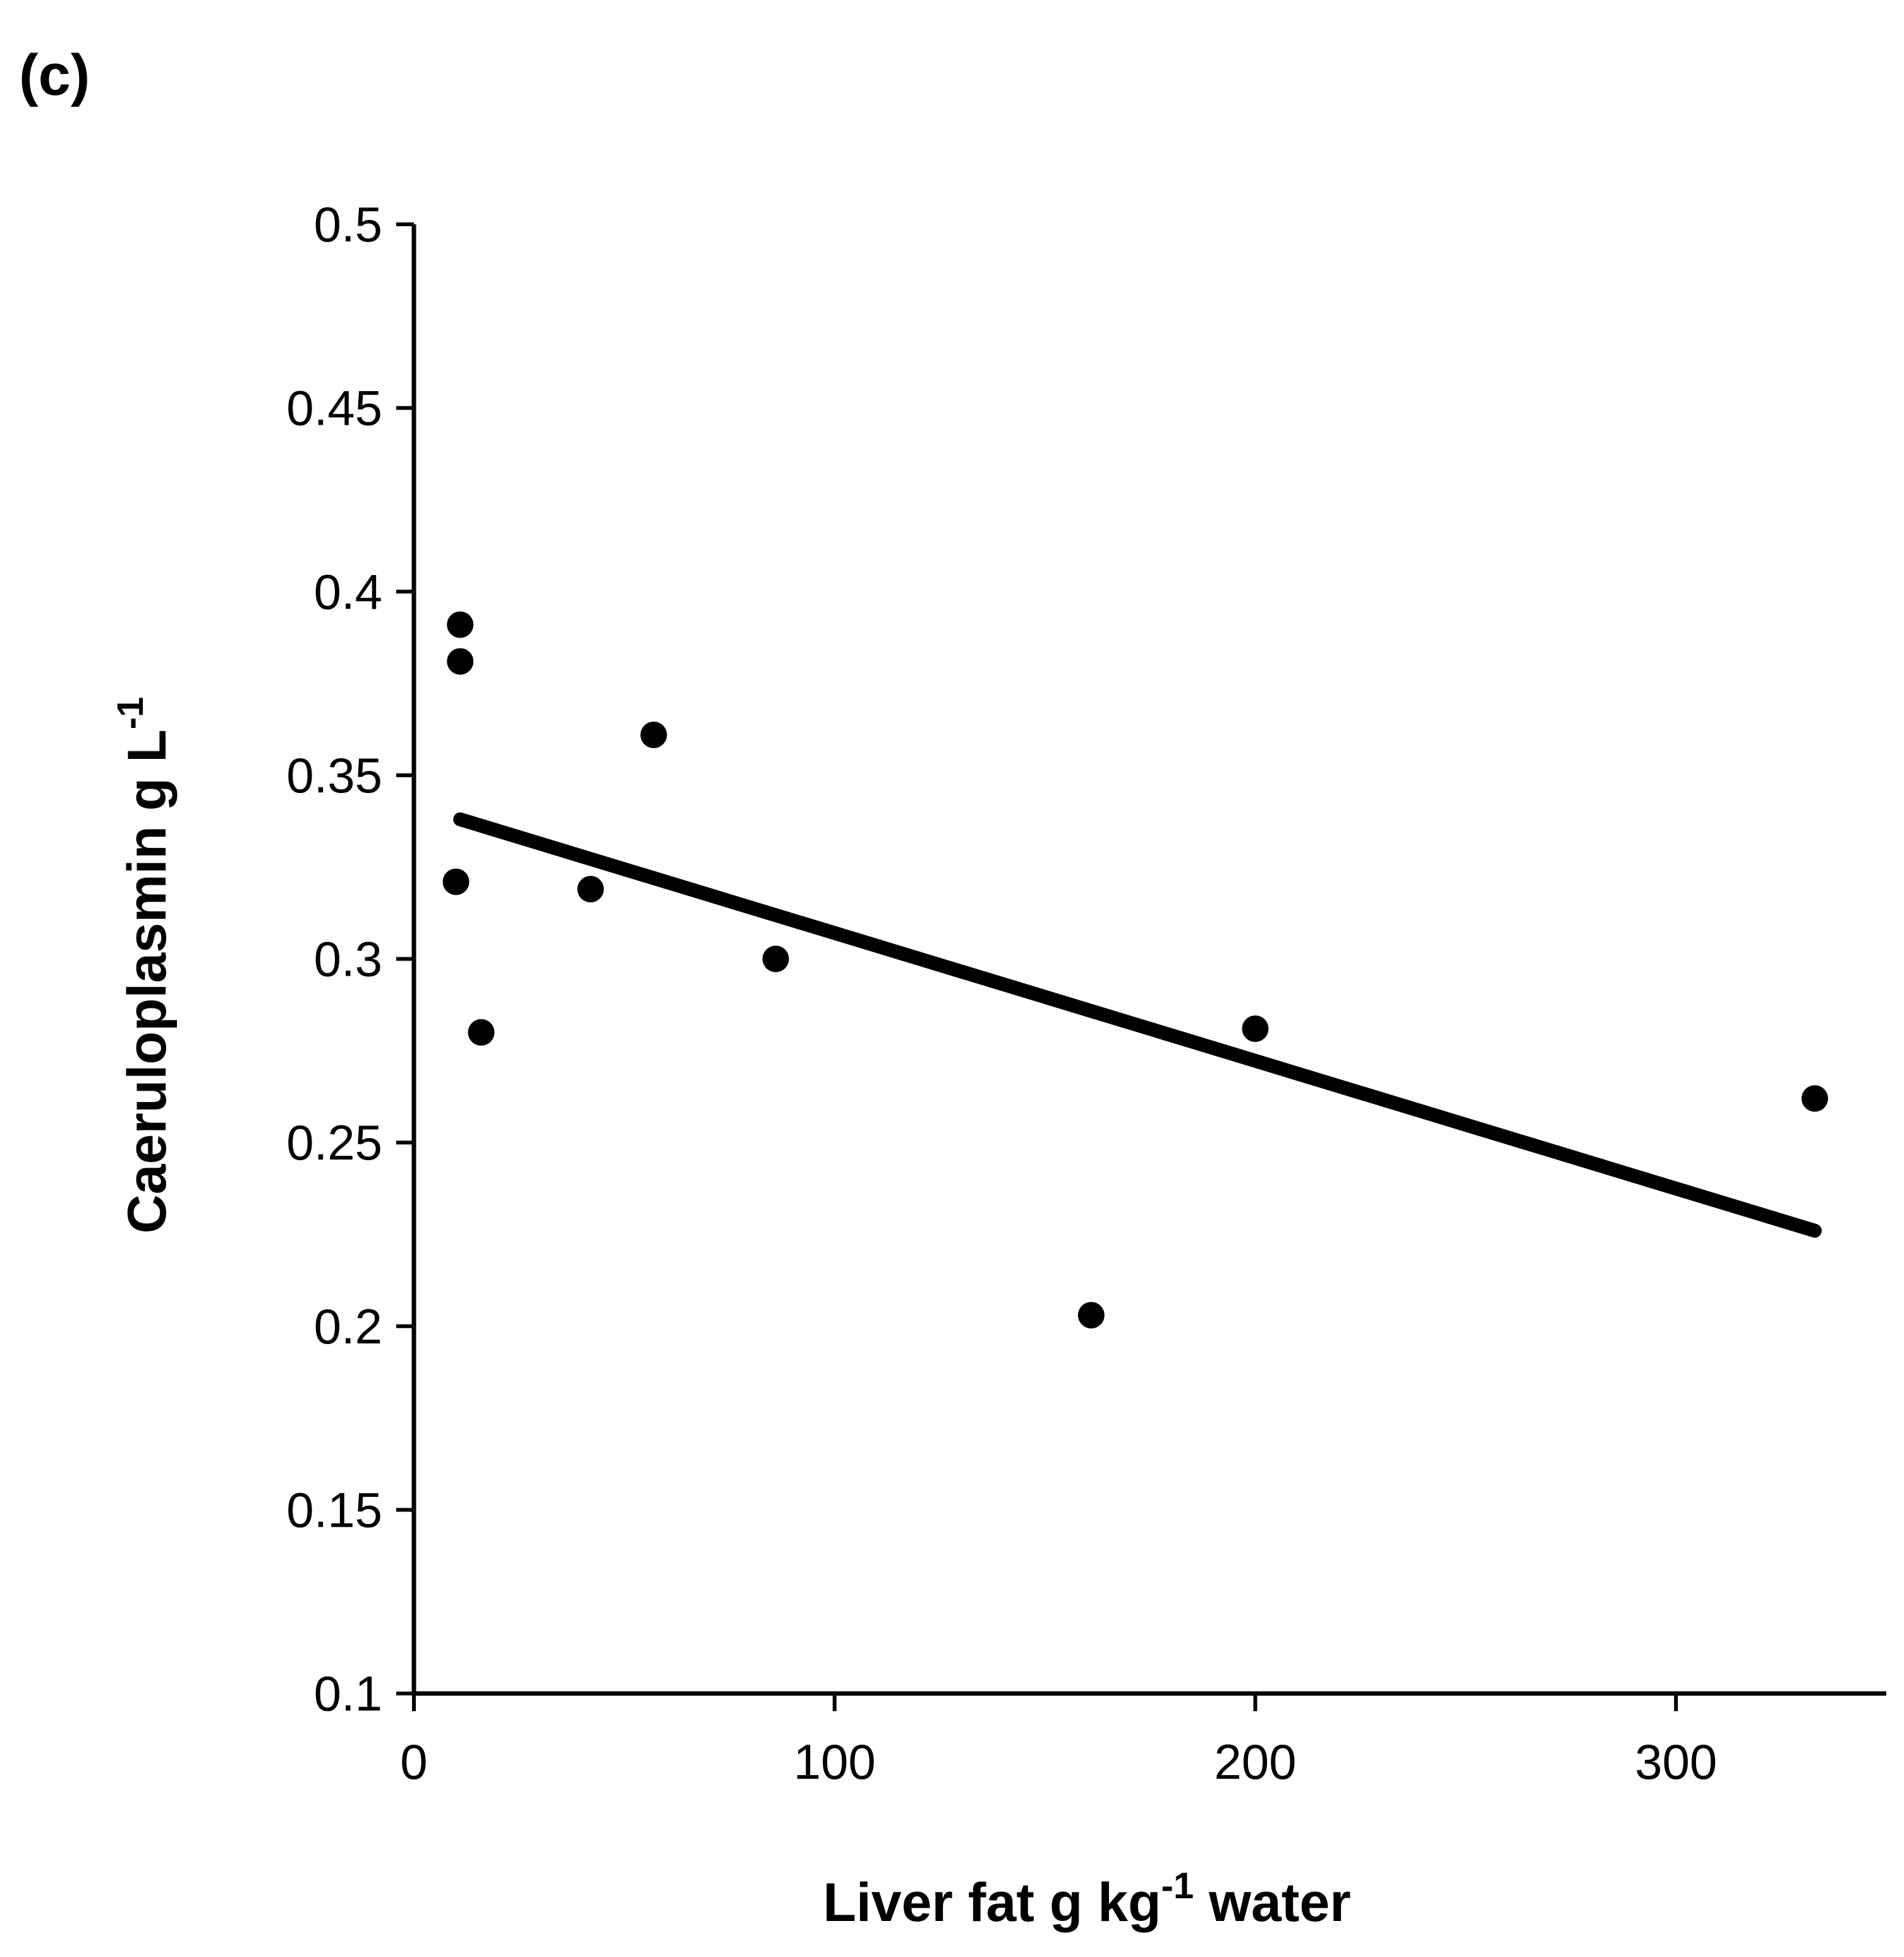  I want to click on y-tick-label: 0.4, so click(348, 591).